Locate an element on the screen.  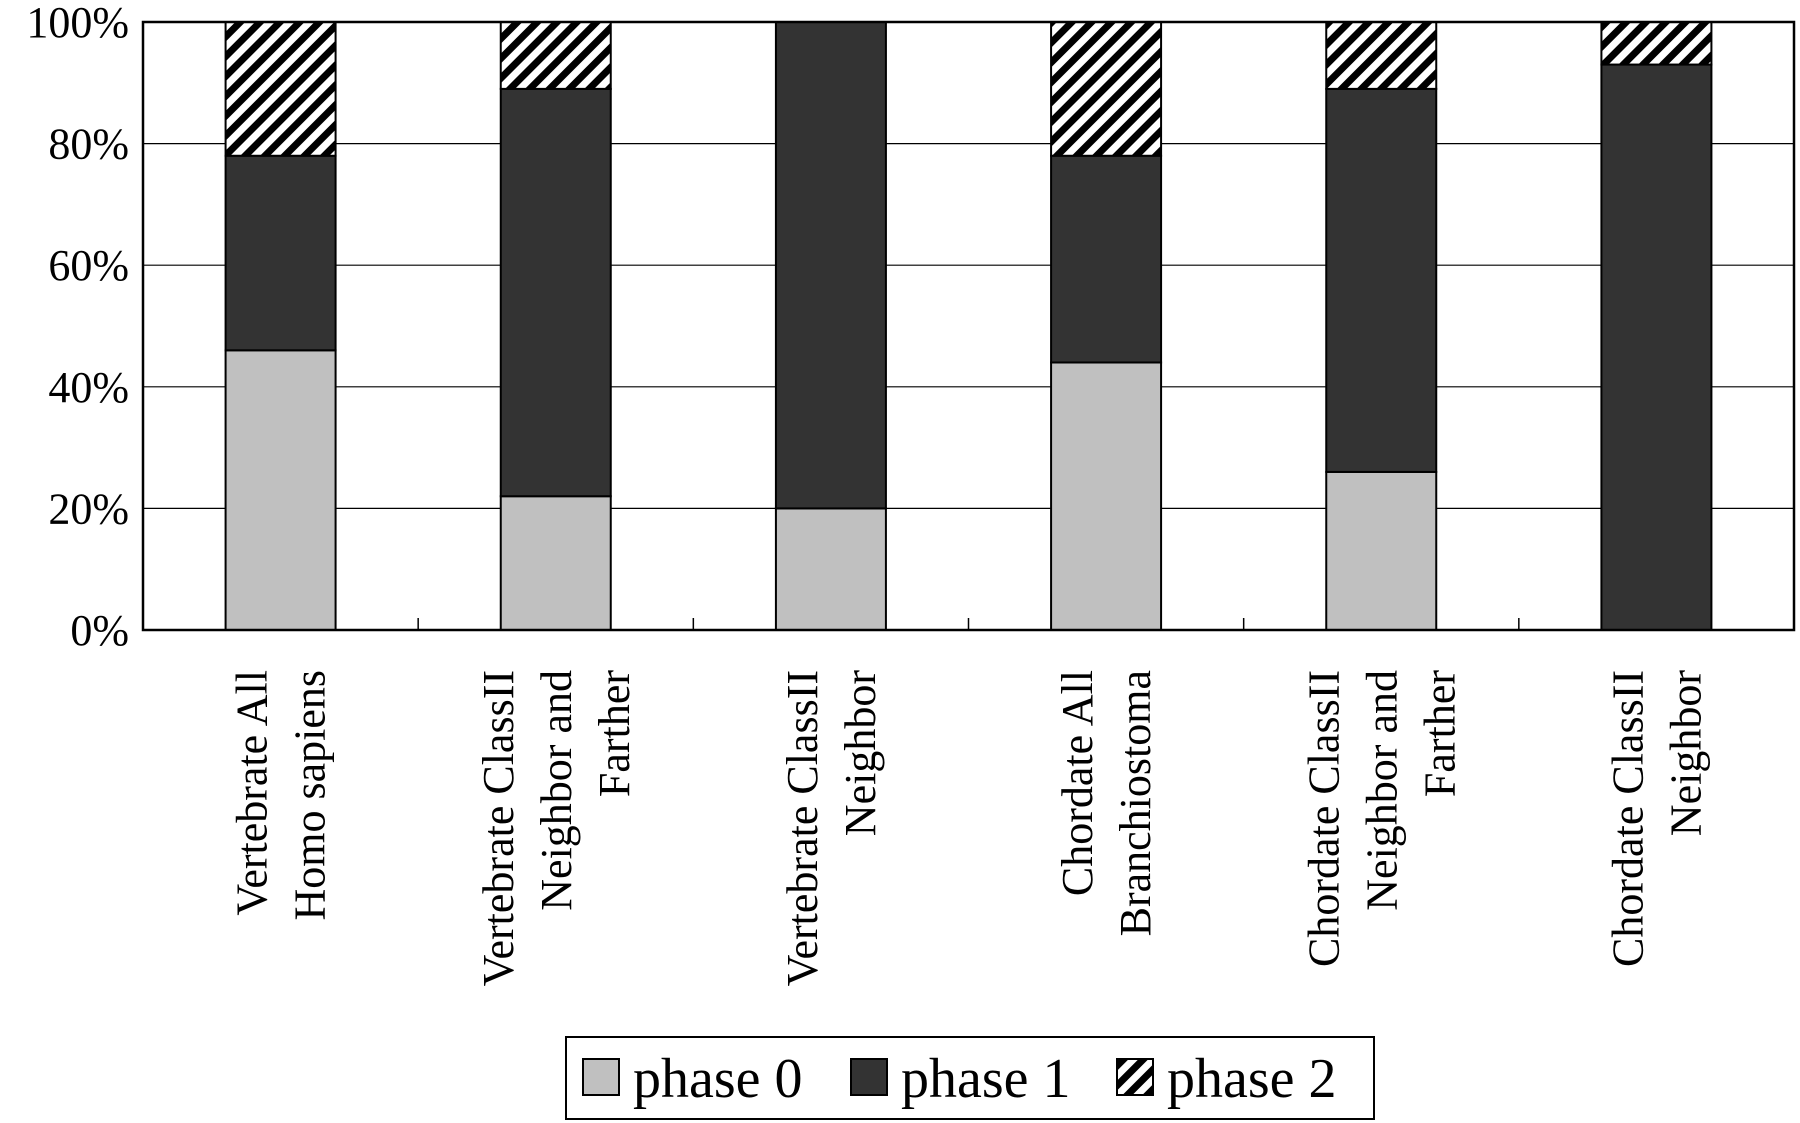
category-label: Chordate All Branchiostoma is located at coordinates (1106, 803).